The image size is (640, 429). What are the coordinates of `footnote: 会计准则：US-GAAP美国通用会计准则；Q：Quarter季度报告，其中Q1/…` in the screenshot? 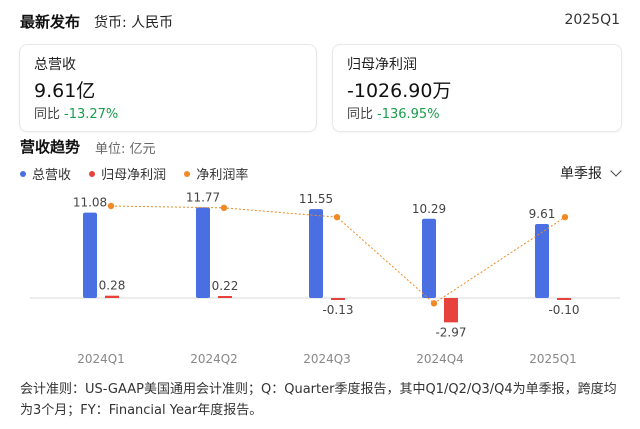 It's located at (318, 400).